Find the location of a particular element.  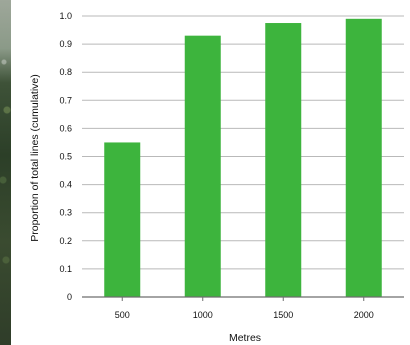

y-tick-label: 0.5 is located at coordinates (65, 157).